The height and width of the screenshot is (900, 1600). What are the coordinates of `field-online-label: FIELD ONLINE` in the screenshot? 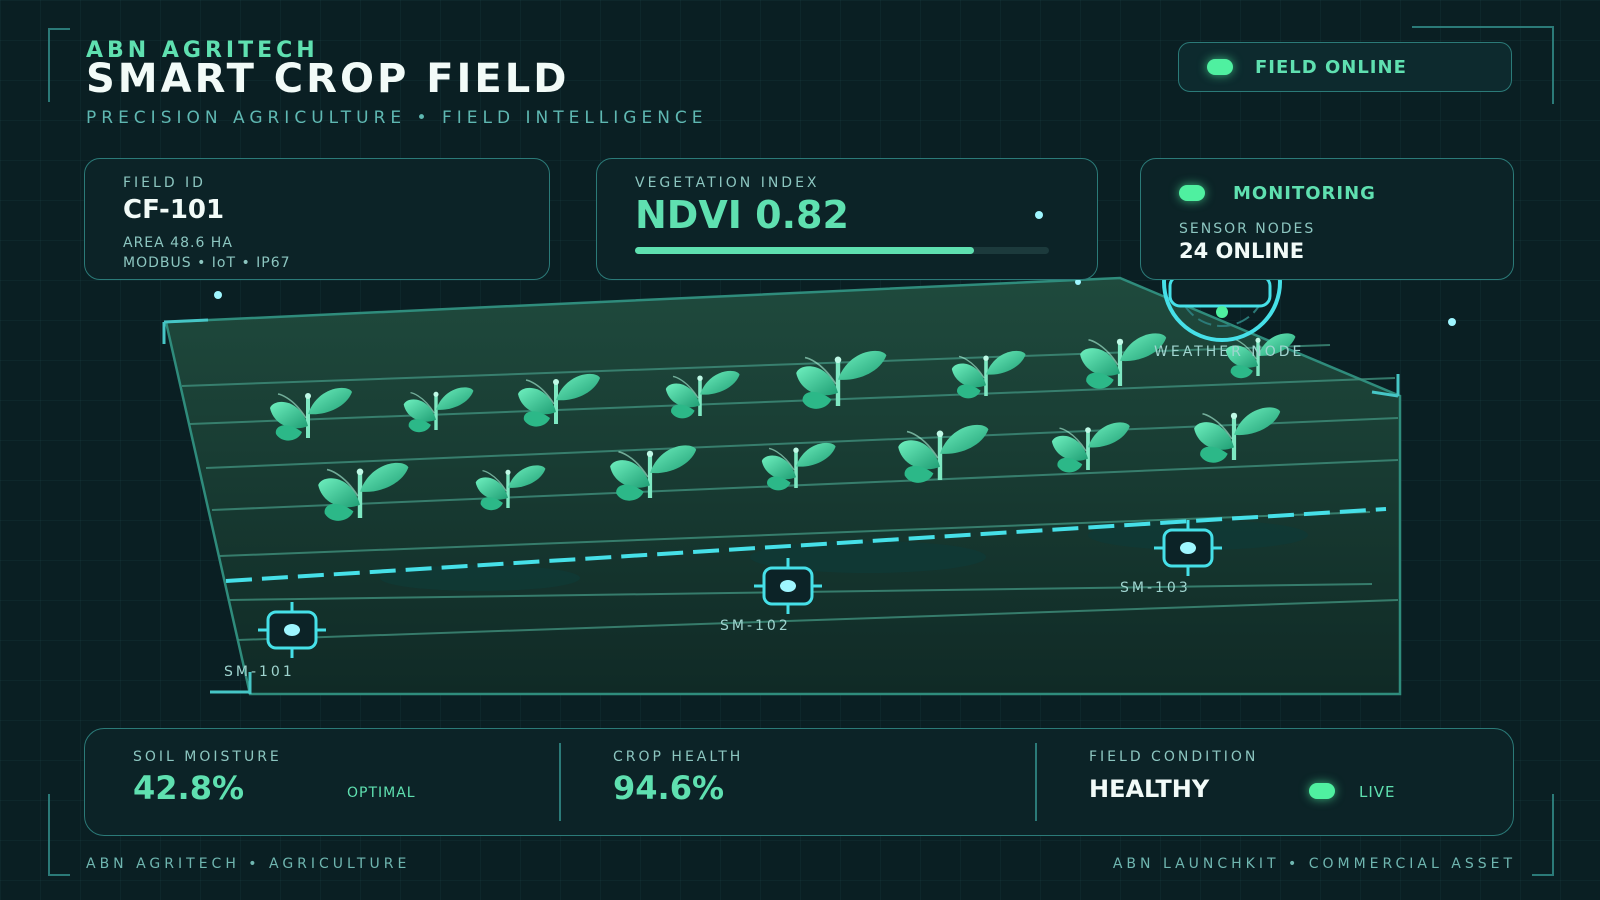 It's located at (1331, 67).